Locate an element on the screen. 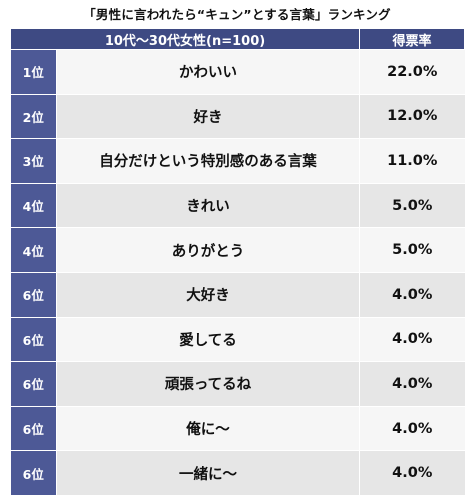  rank-cell: 2位 is located at coordinates (33, 117).